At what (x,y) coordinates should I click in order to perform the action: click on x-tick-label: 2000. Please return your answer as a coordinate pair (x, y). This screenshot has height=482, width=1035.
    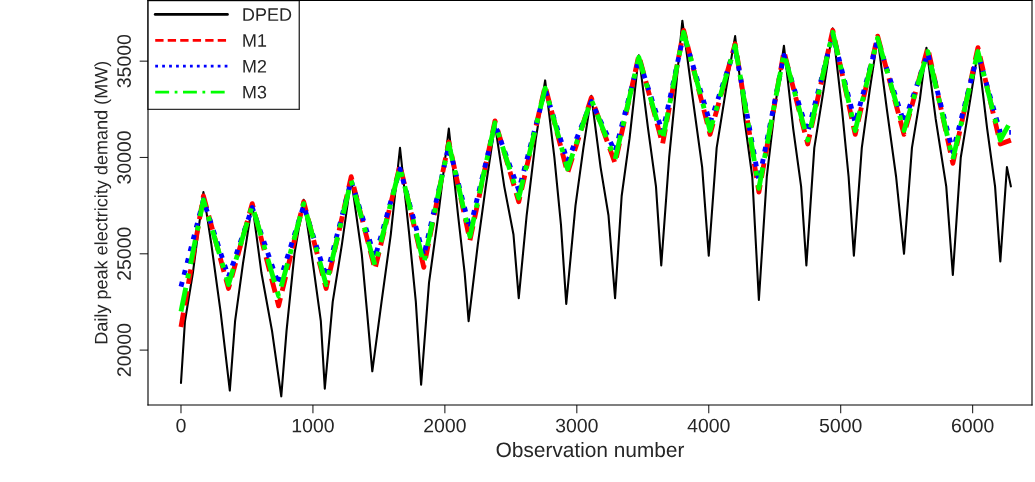
    Looking at the image, I should click on (445, 425).